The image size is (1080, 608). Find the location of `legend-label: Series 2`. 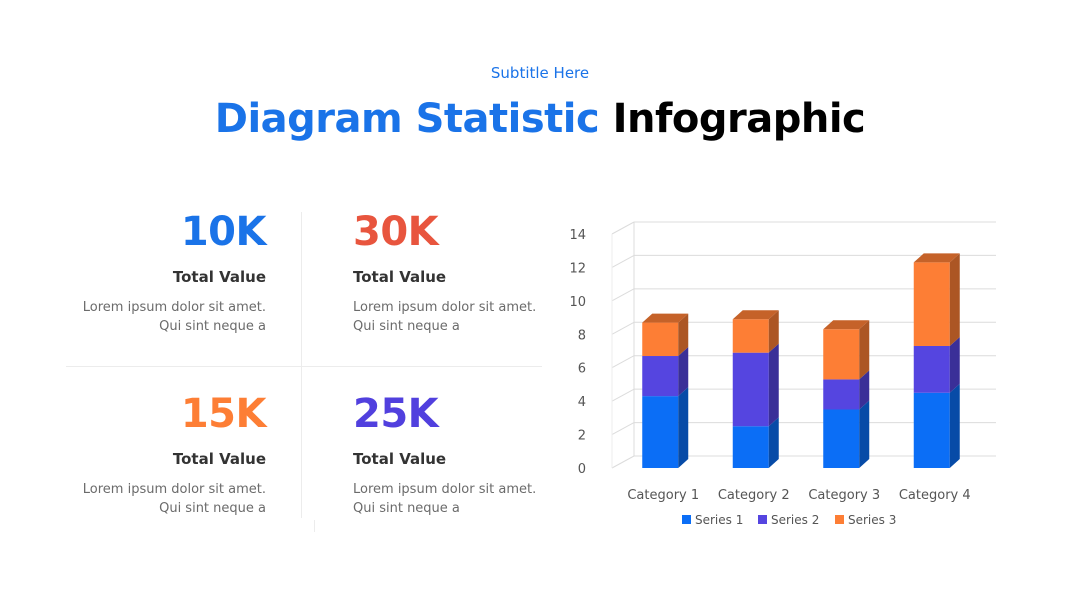

legend-label: Series 2 is located at coordinates (795, 520).